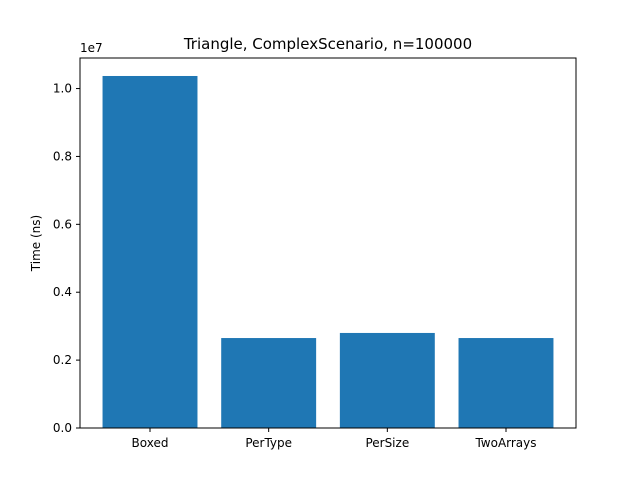 The image size is (640, 484). Describe the element at coordinates (66, 258) in the screenshot. I see `y-axis-ticks: 0.0 0.2 0.4 0.6 0.8 1.0` at that location.